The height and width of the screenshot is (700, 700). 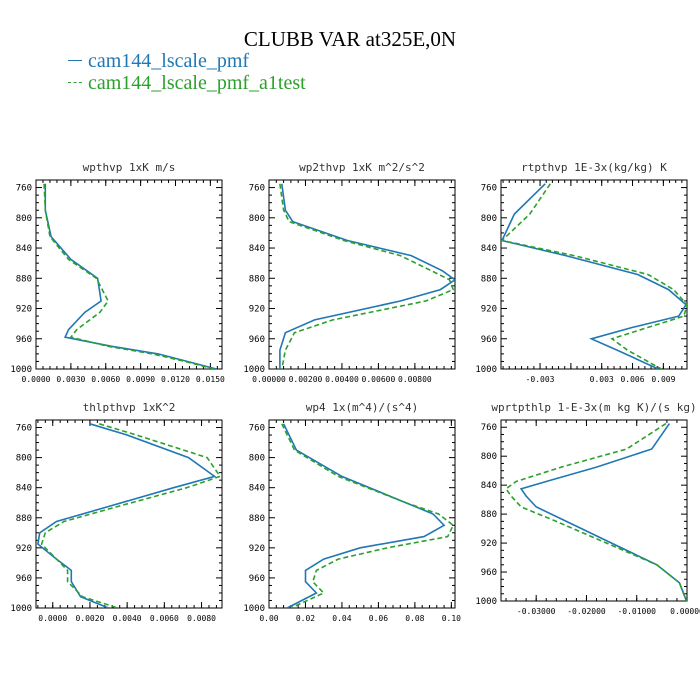 I want to click on x-tick-label: 0.0060, so click(x=164, y=618).